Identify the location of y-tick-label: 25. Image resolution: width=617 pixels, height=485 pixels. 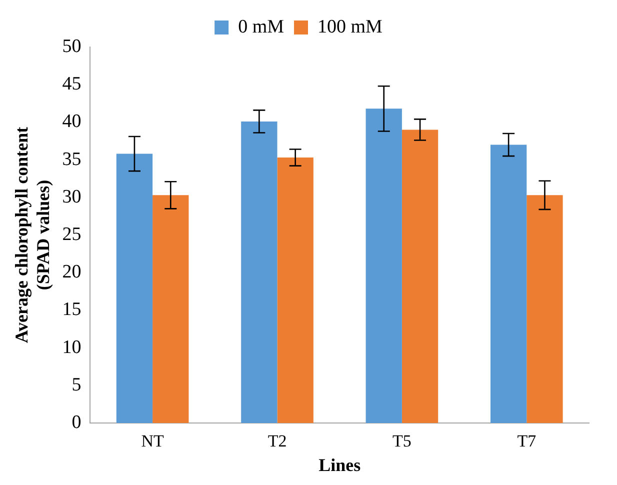
(72, 234).